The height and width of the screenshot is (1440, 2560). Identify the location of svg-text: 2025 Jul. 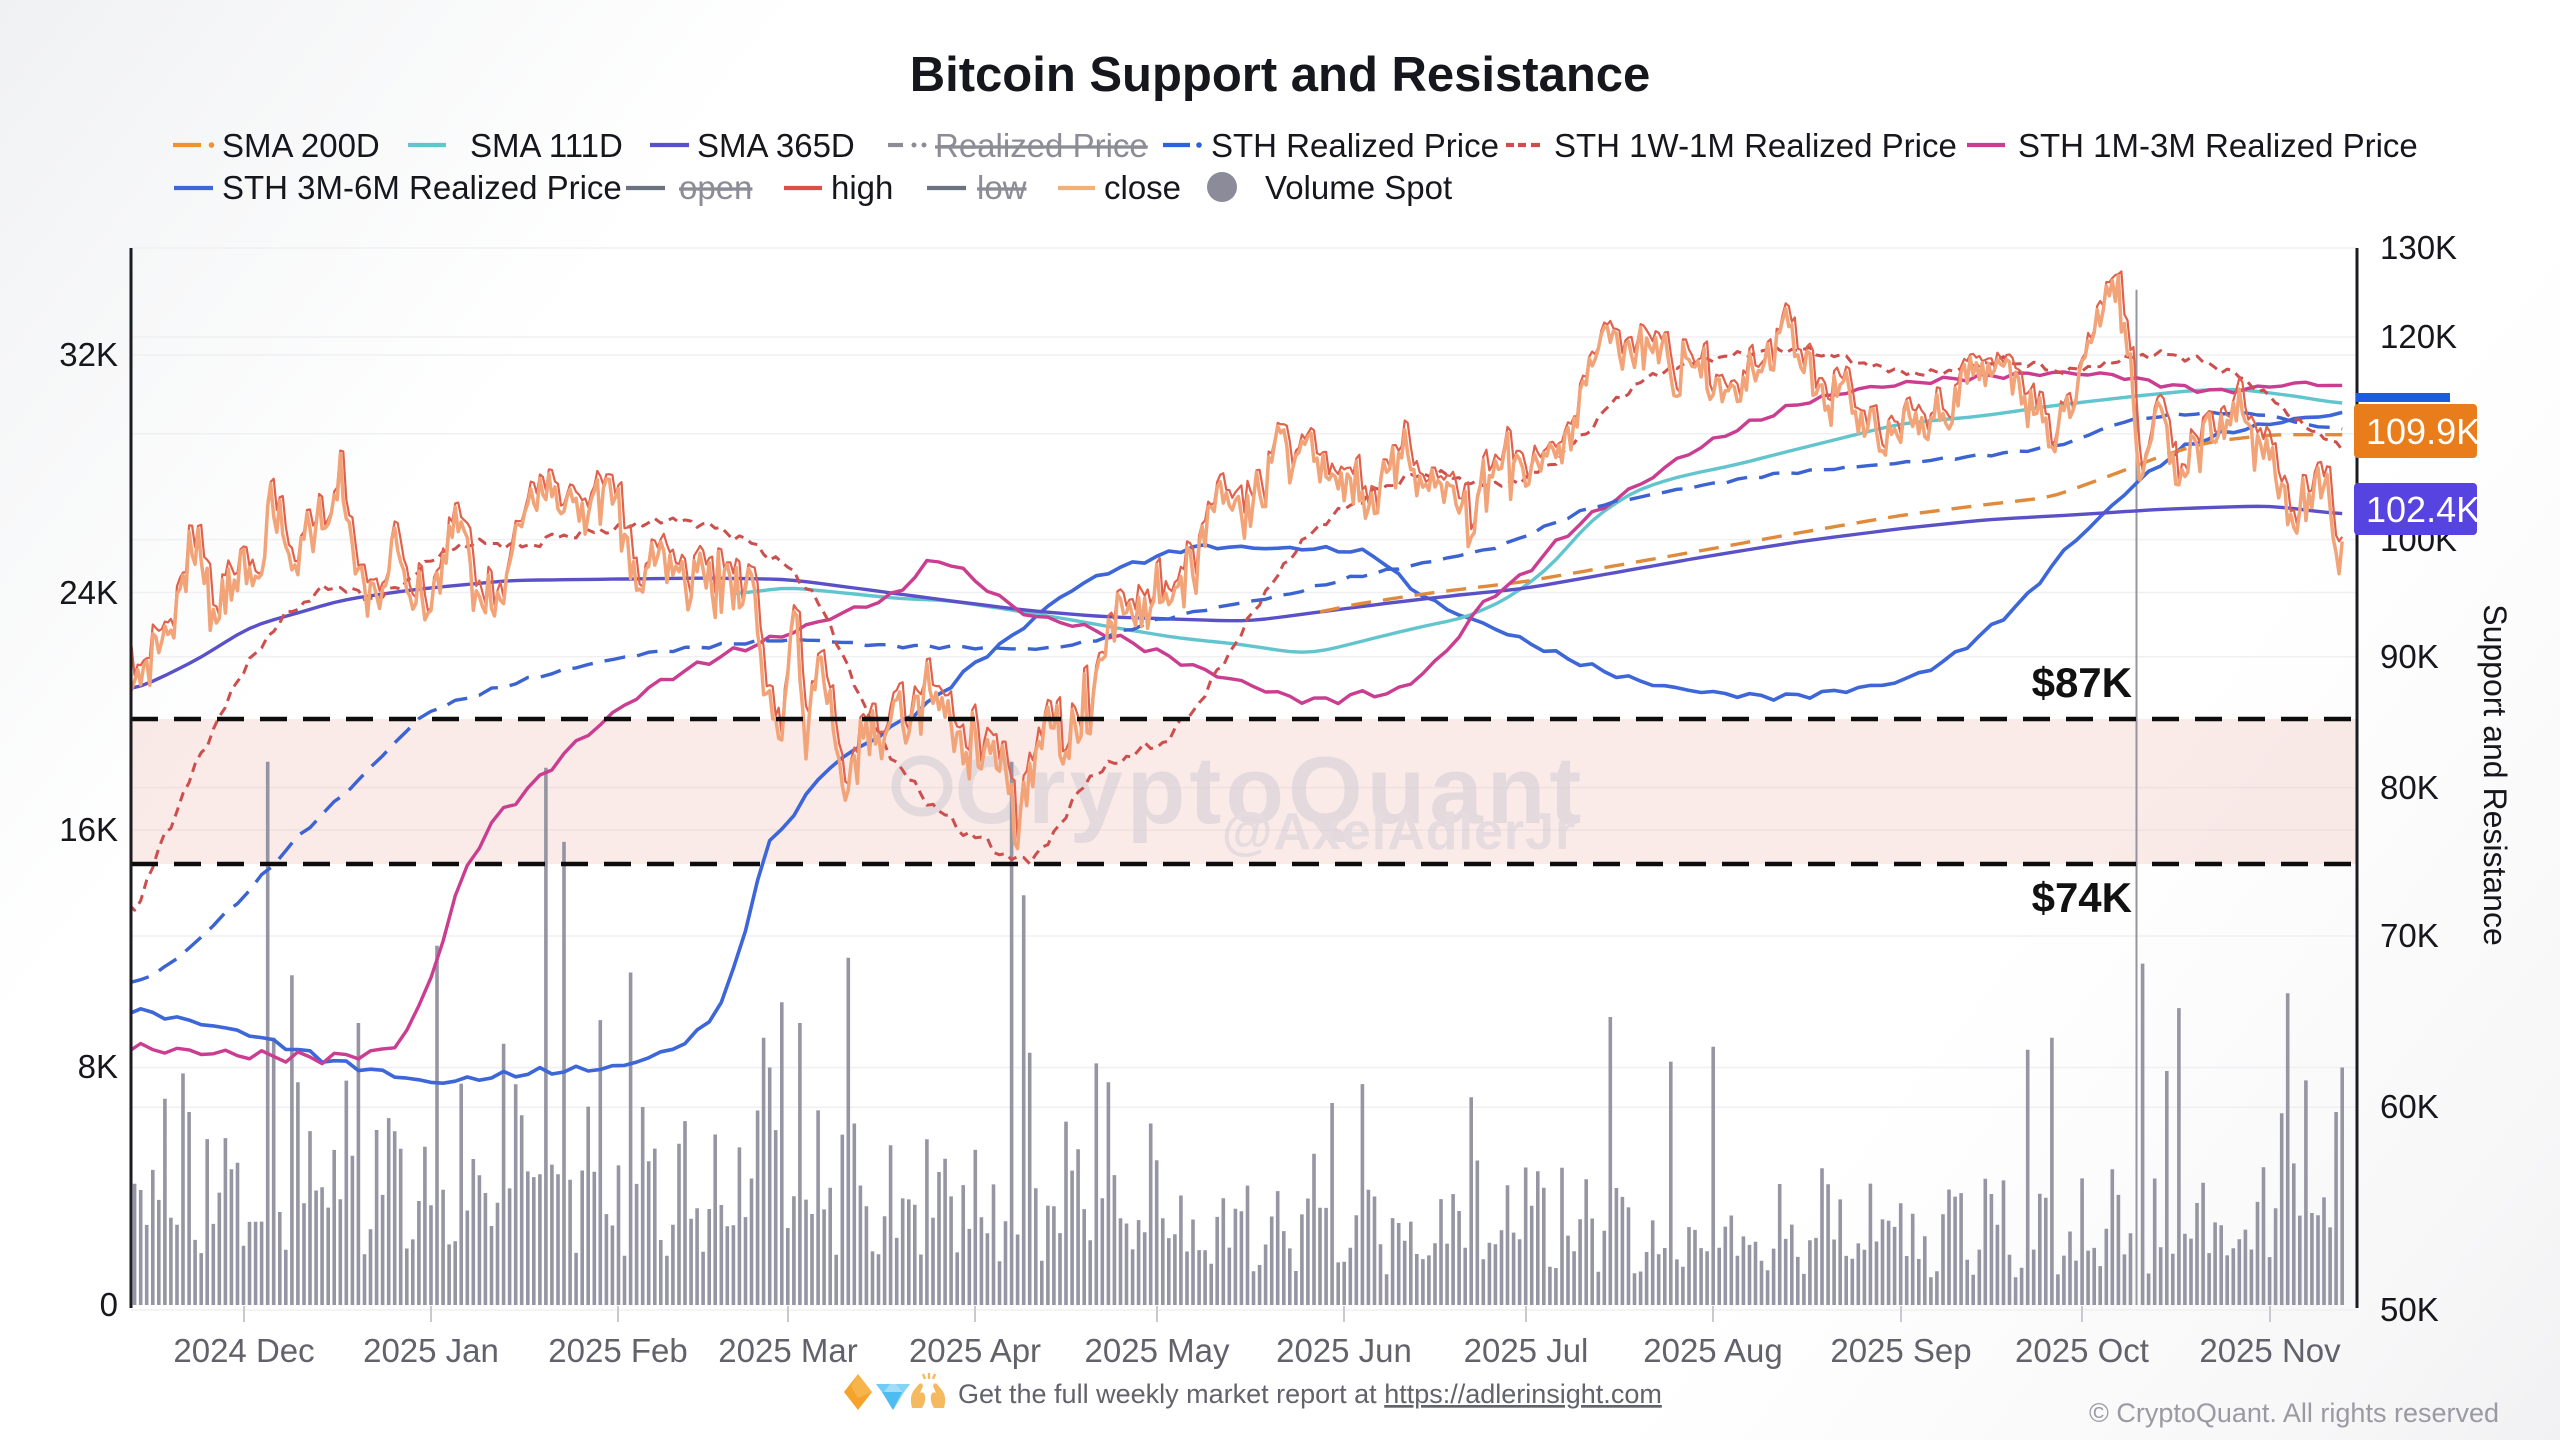
(1526, 1350).